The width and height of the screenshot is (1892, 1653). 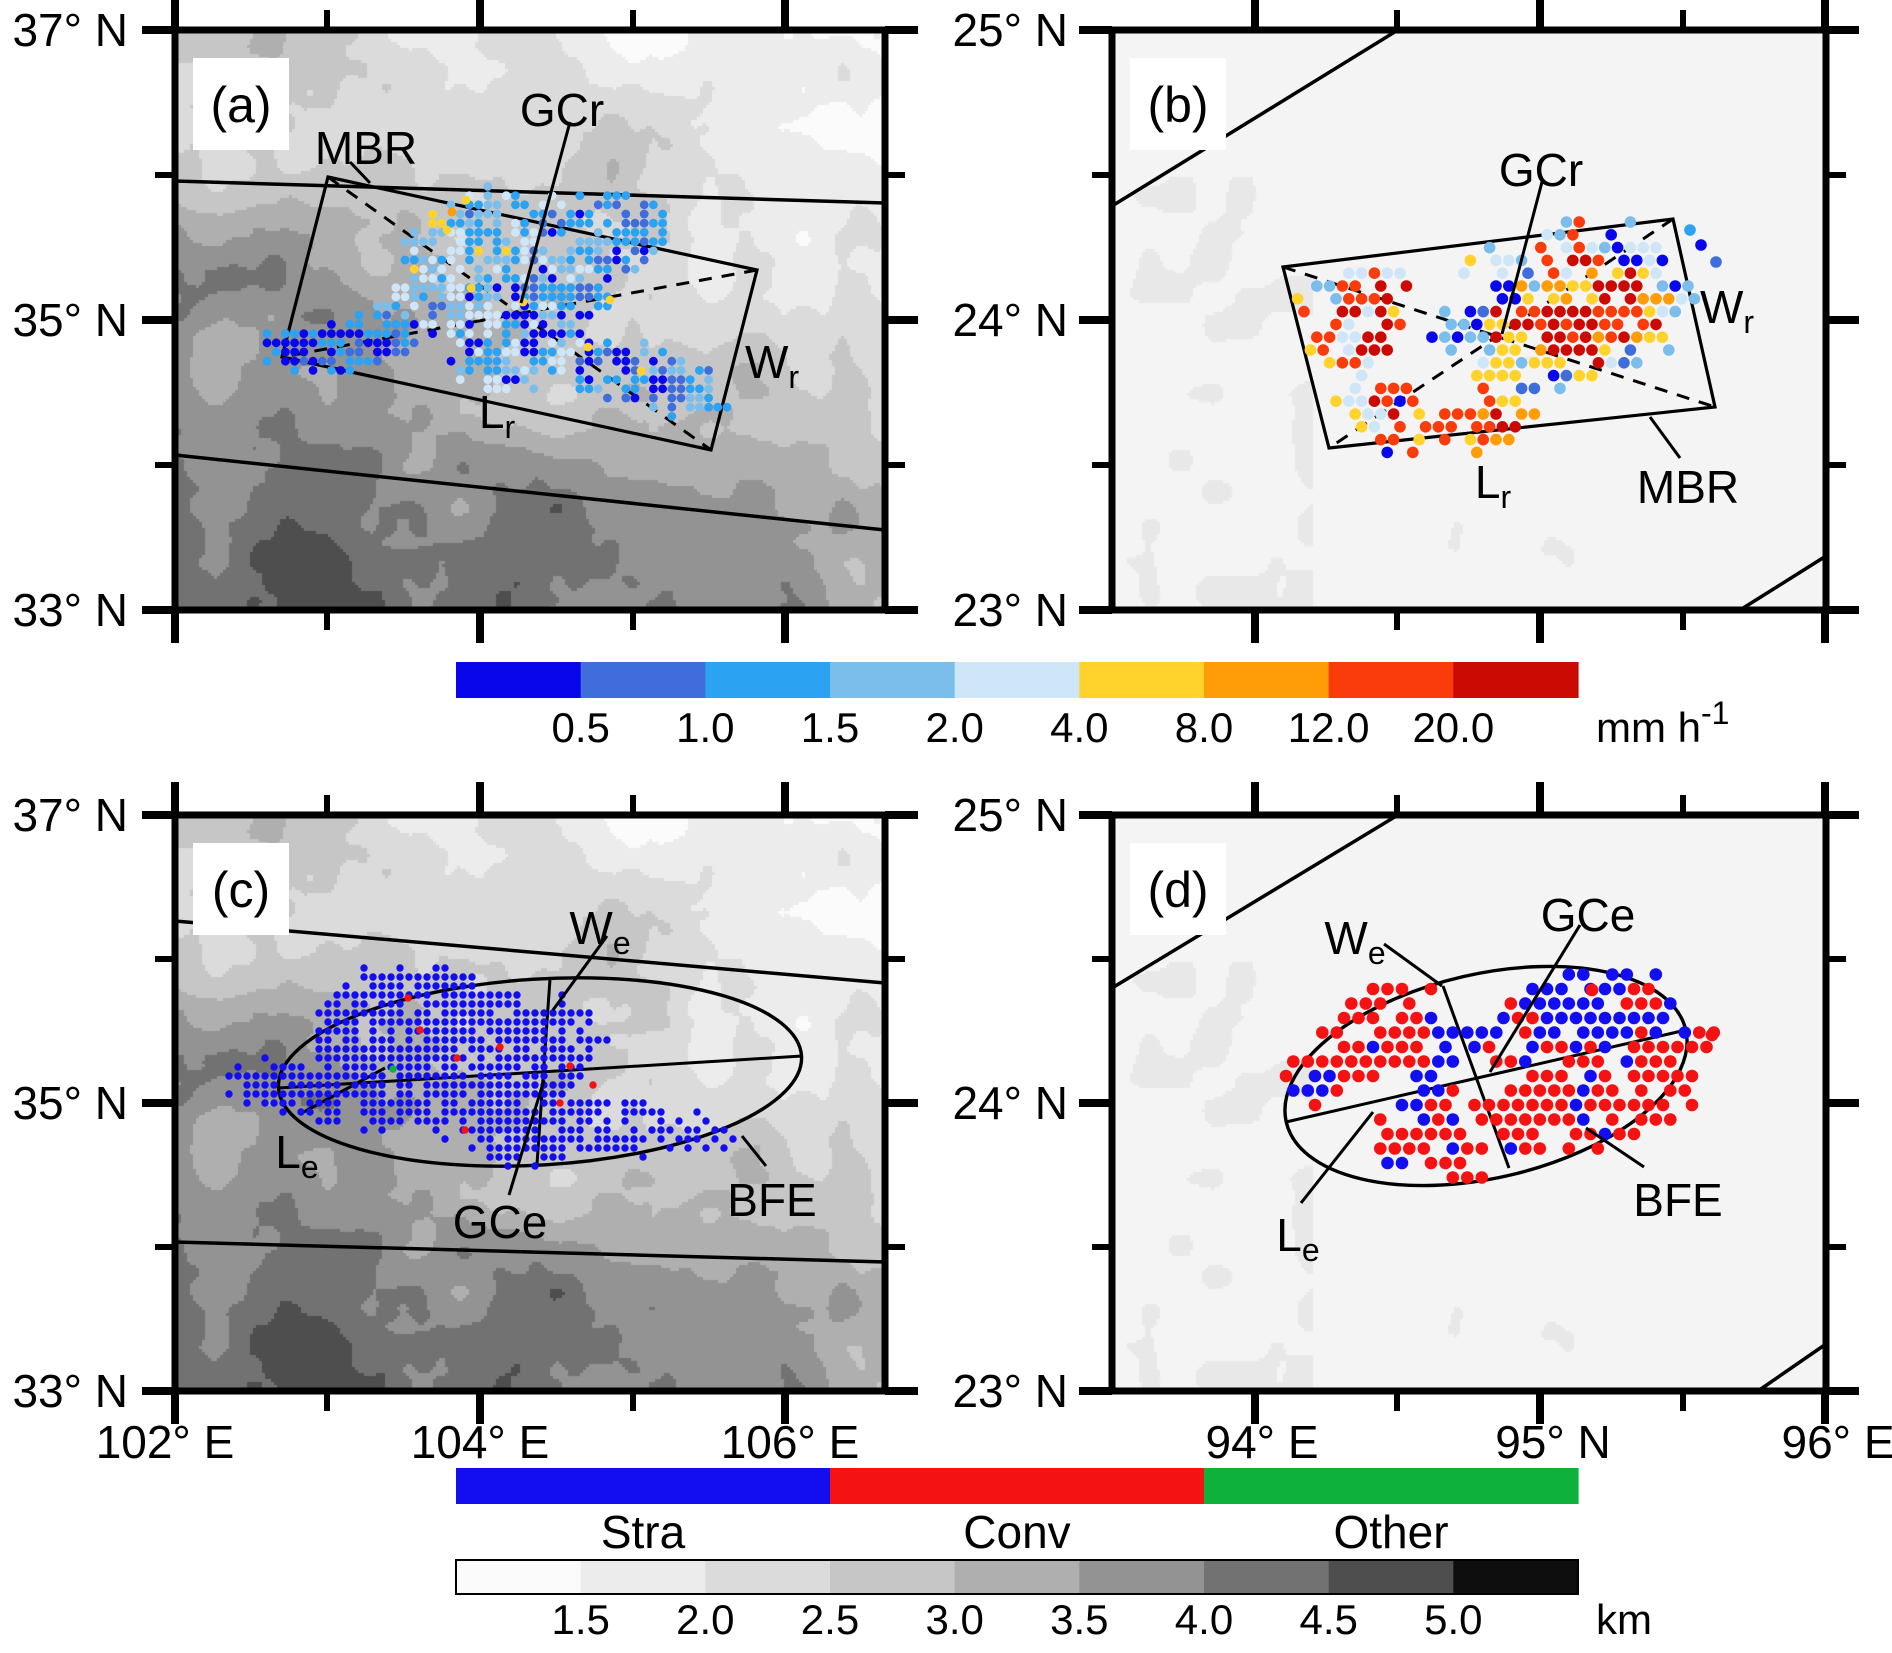 I want to click on colorbar-segment, so click(x=1391, y=1577).